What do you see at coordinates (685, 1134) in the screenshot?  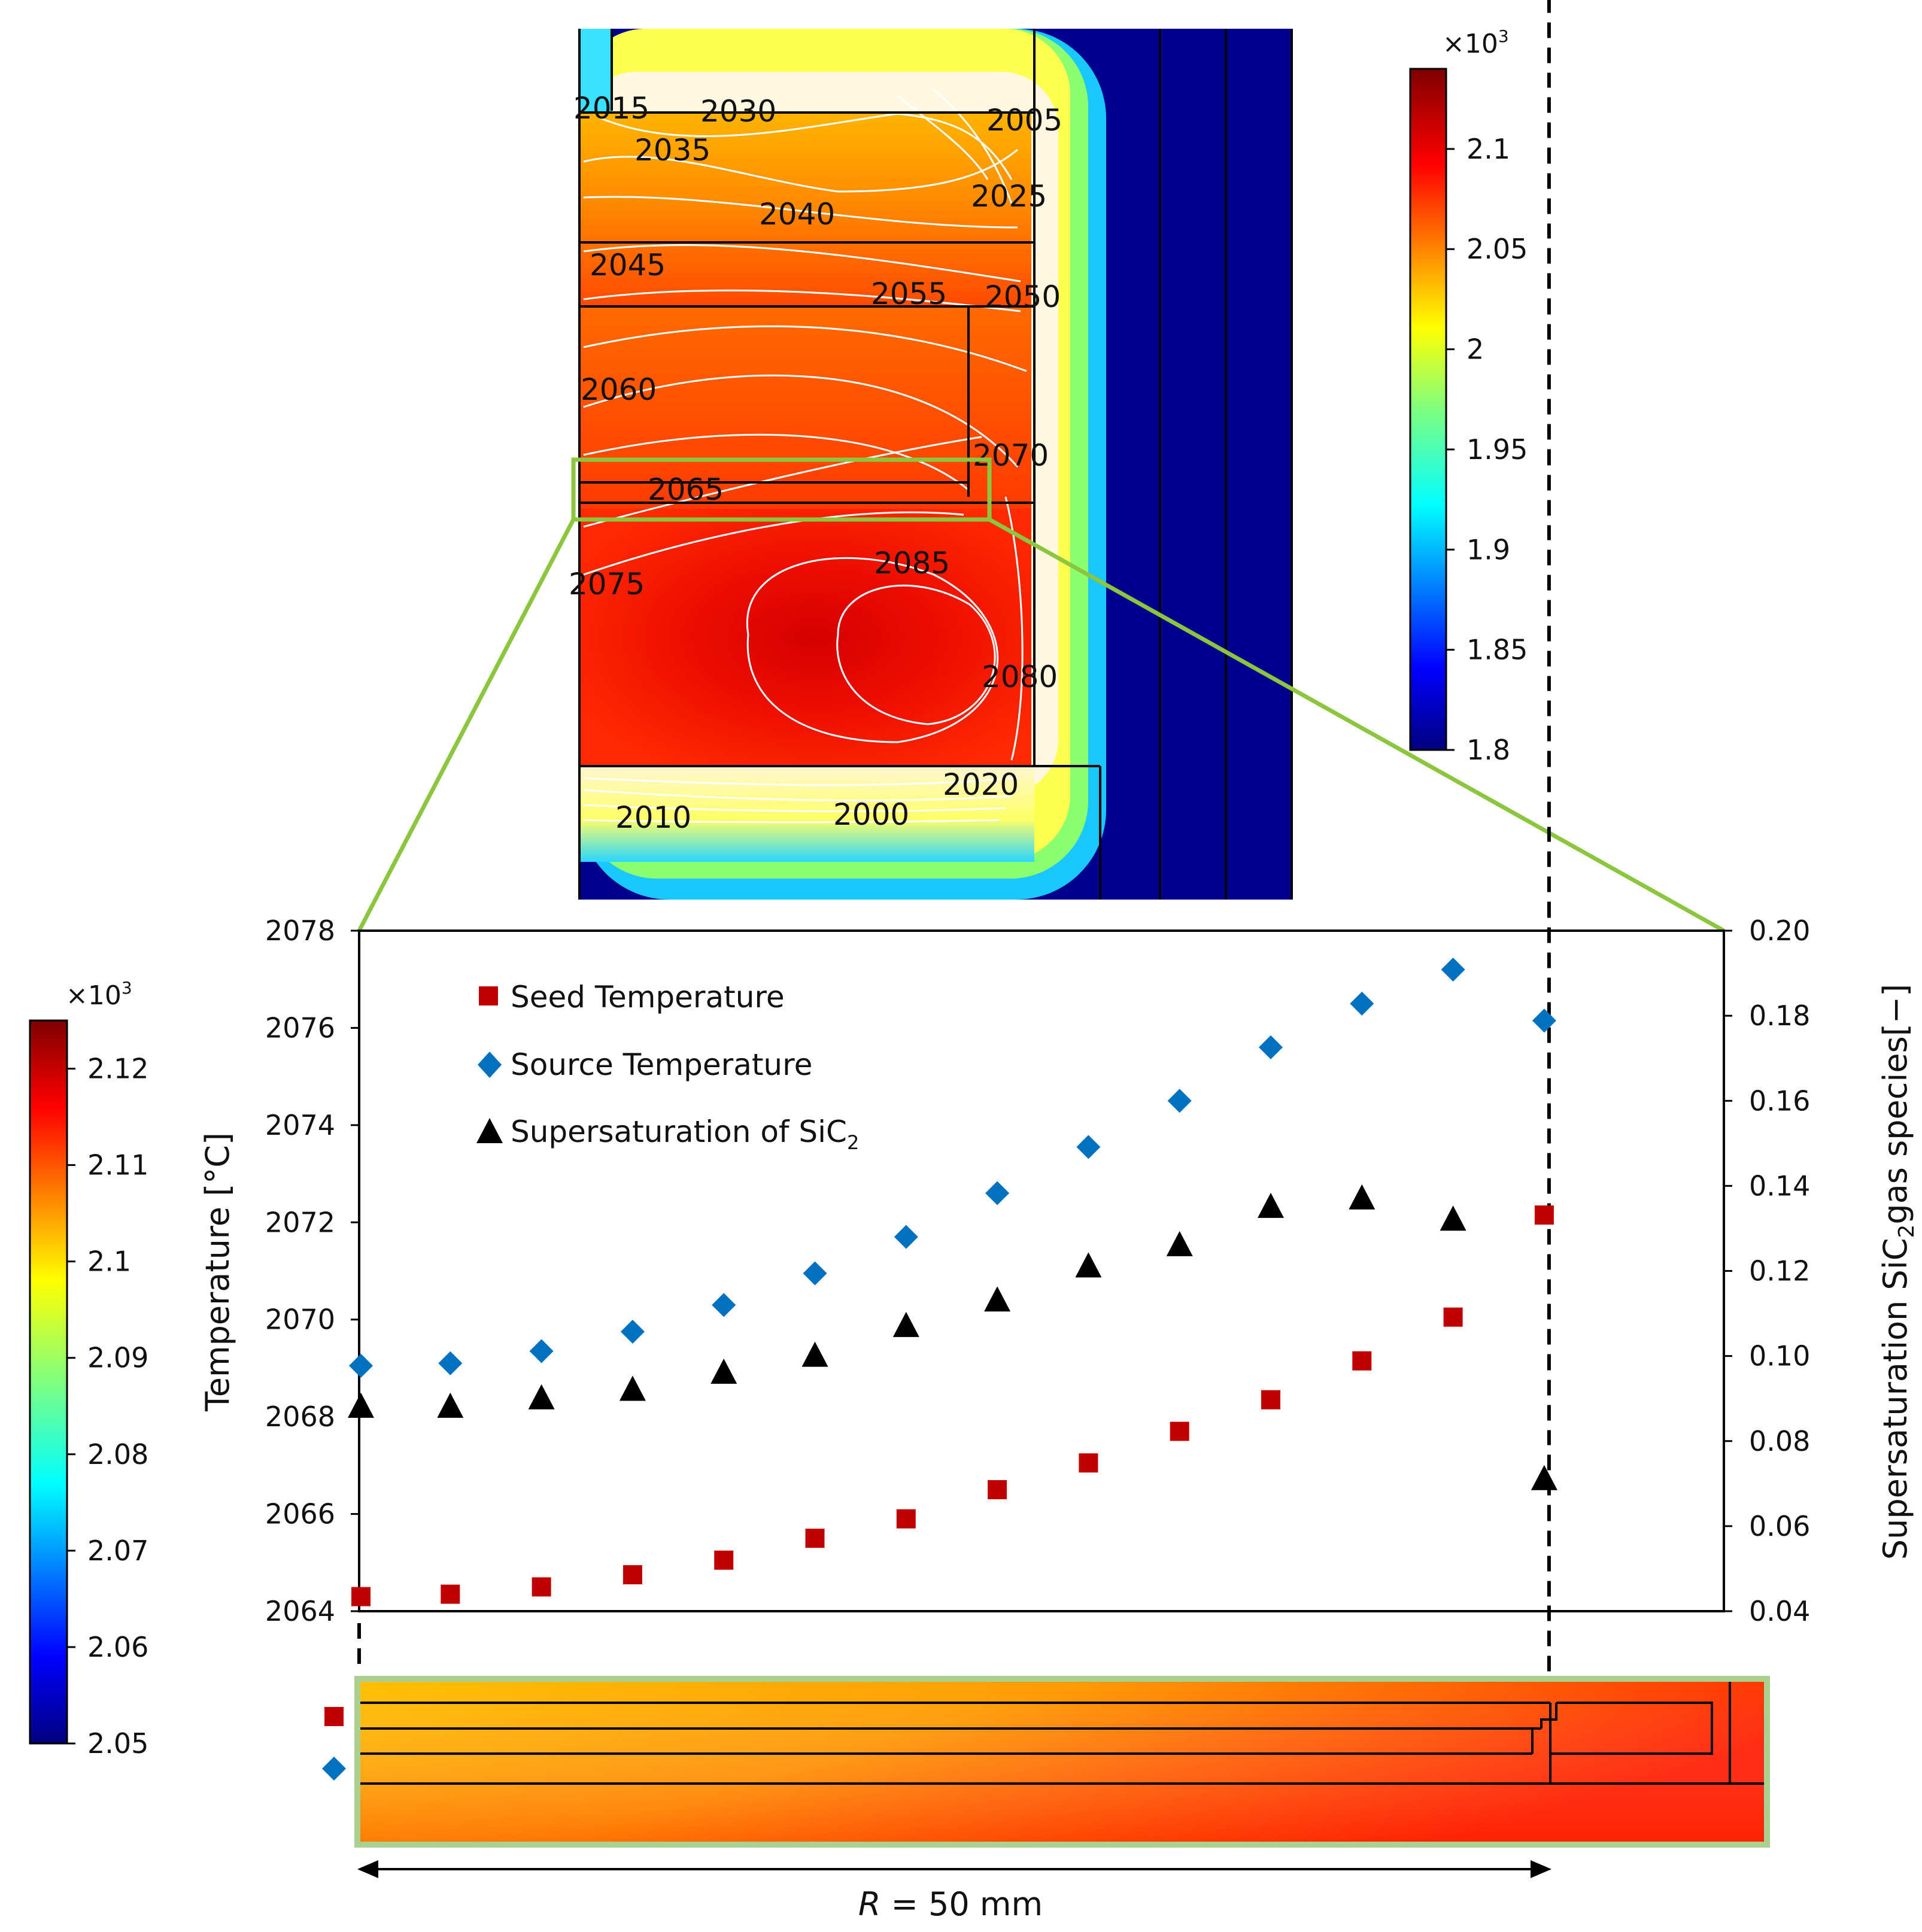 I see `legend-supersat-label: Supersaturation of SiC2` at bounding box center [685, 1134].